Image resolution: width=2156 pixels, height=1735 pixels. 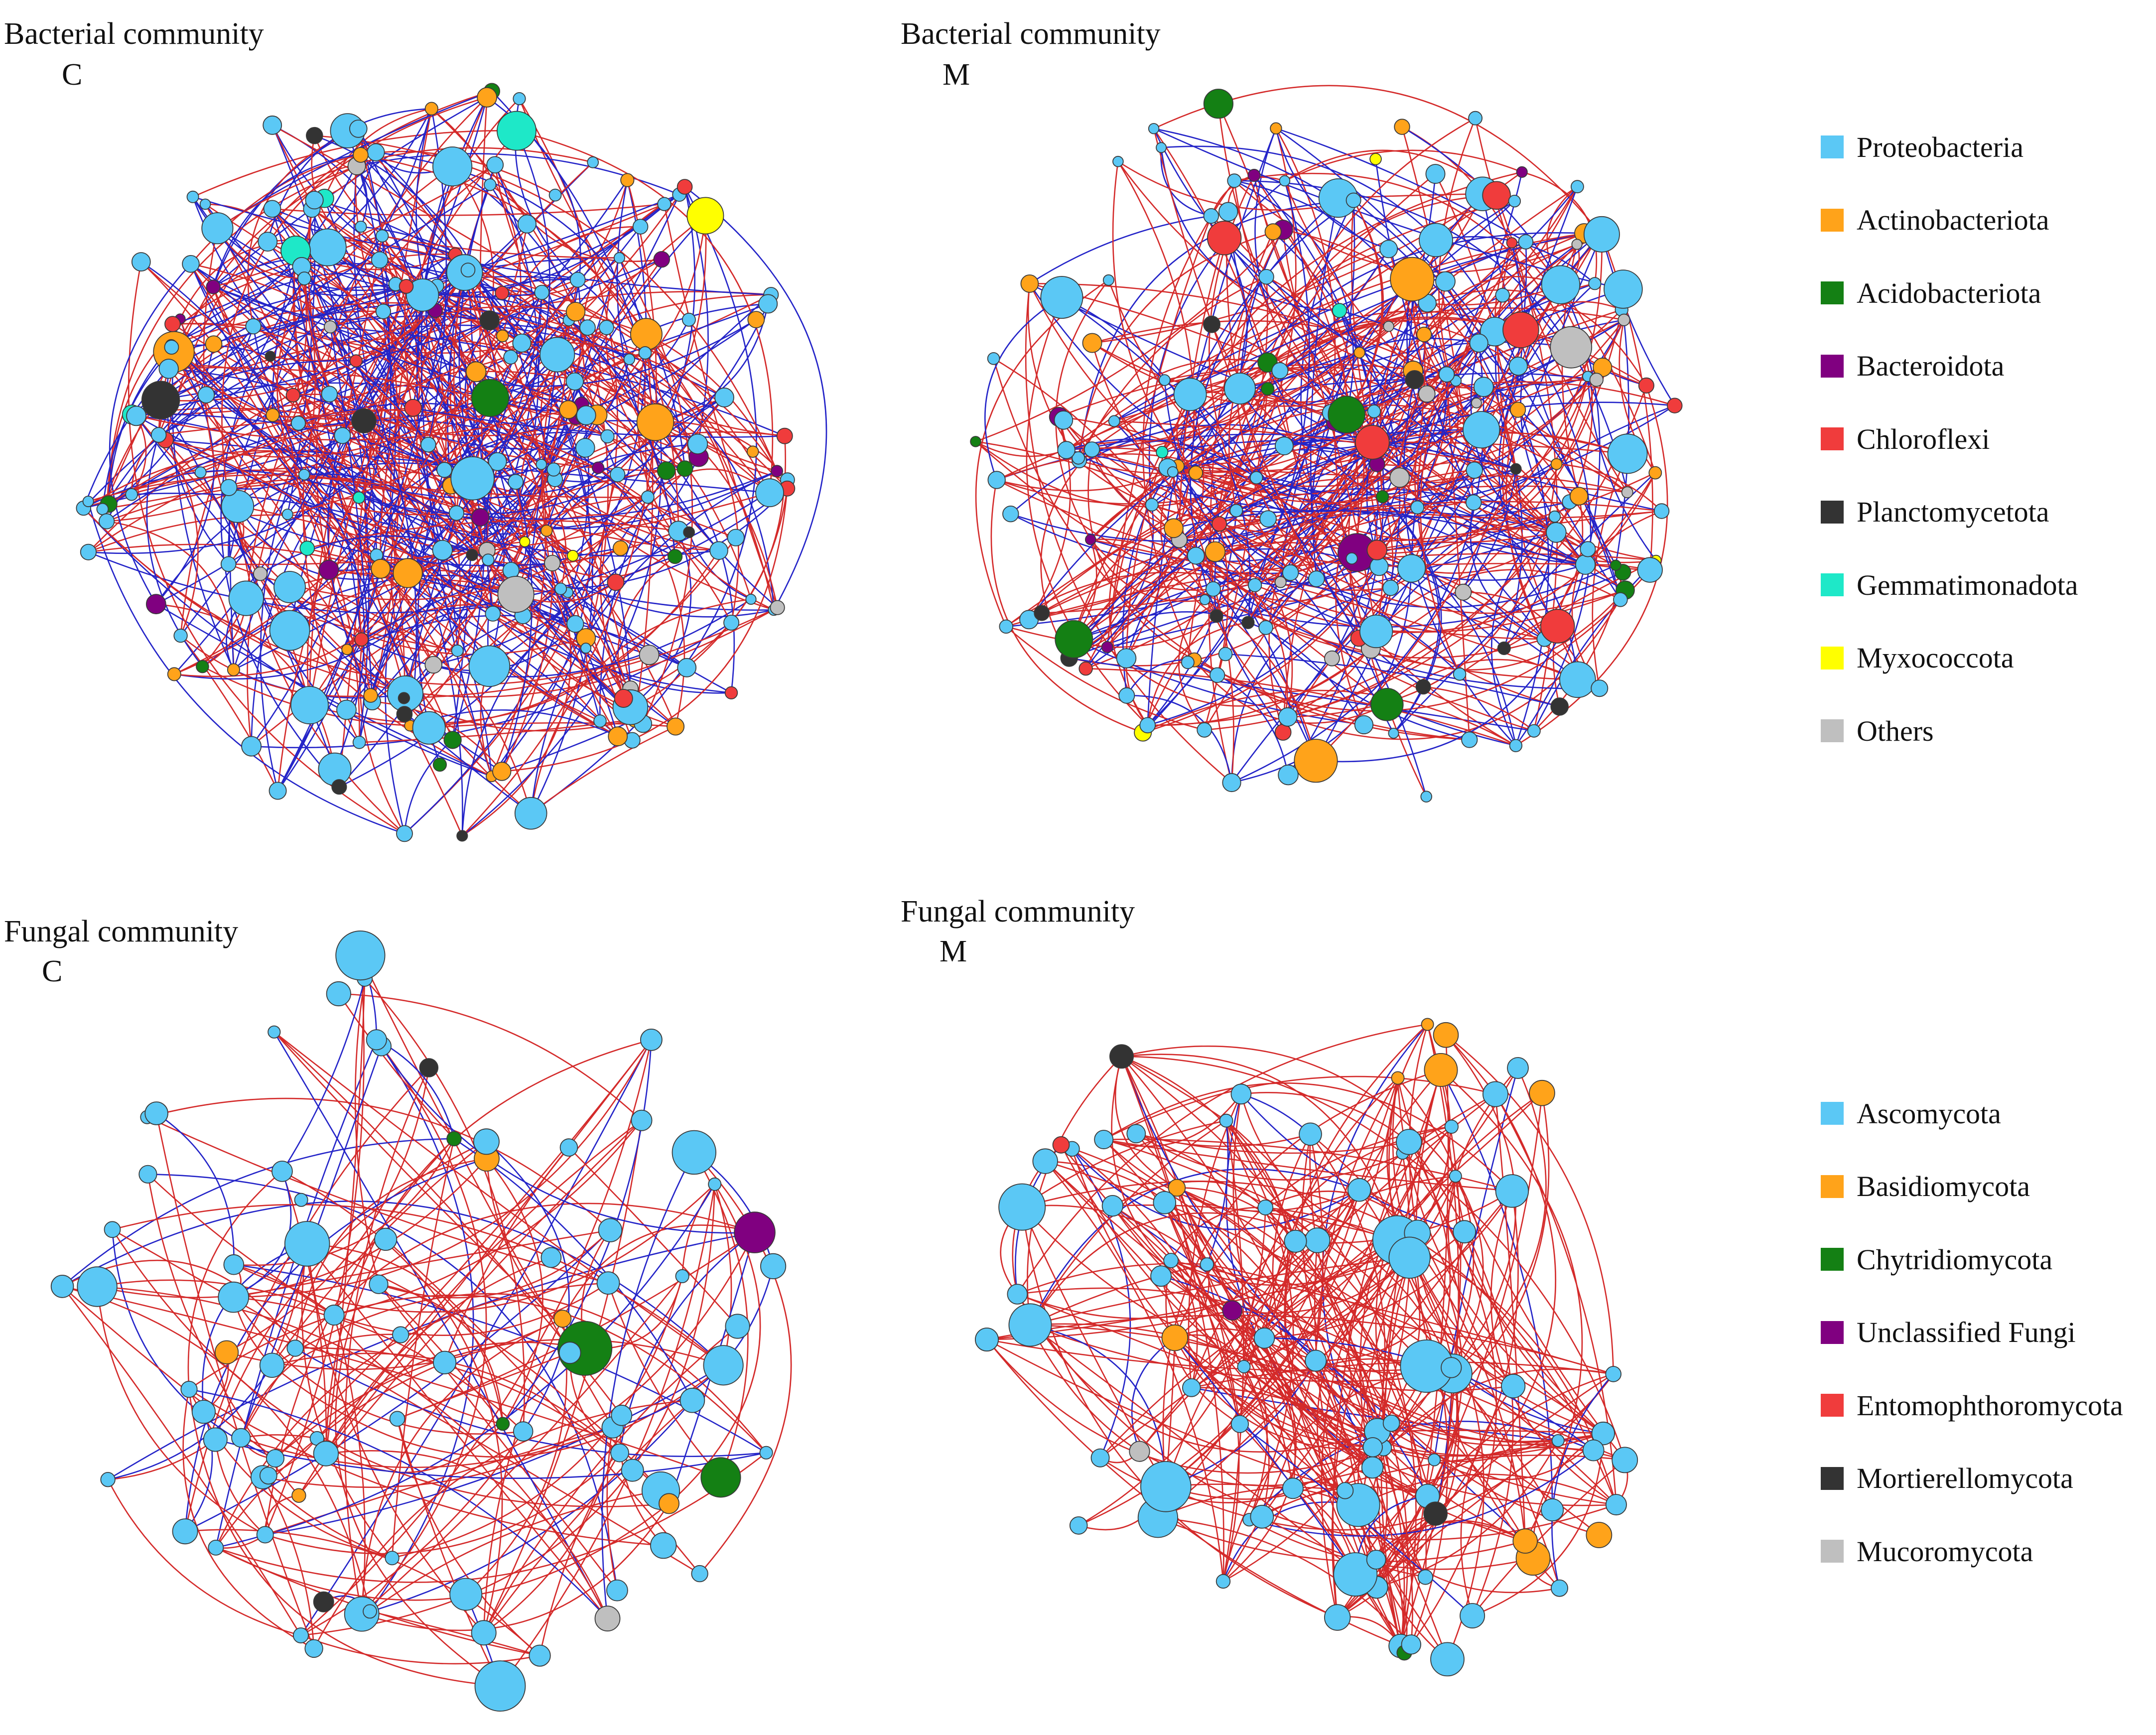 I want to click on legend-item: Mortierellomycota, so click(x=1947, y=1478).